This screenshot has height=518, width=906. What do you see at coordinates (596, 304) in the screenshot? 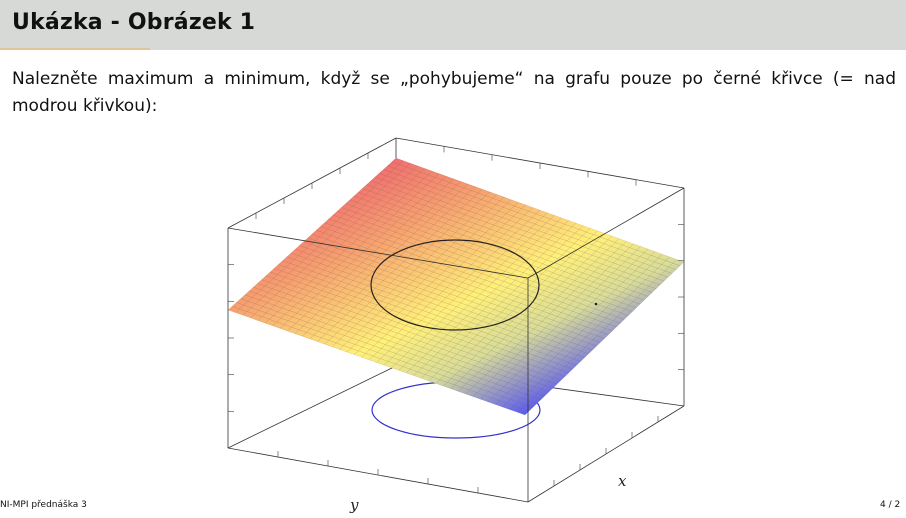
I see `point-marker` at bounding box center [596, 304].